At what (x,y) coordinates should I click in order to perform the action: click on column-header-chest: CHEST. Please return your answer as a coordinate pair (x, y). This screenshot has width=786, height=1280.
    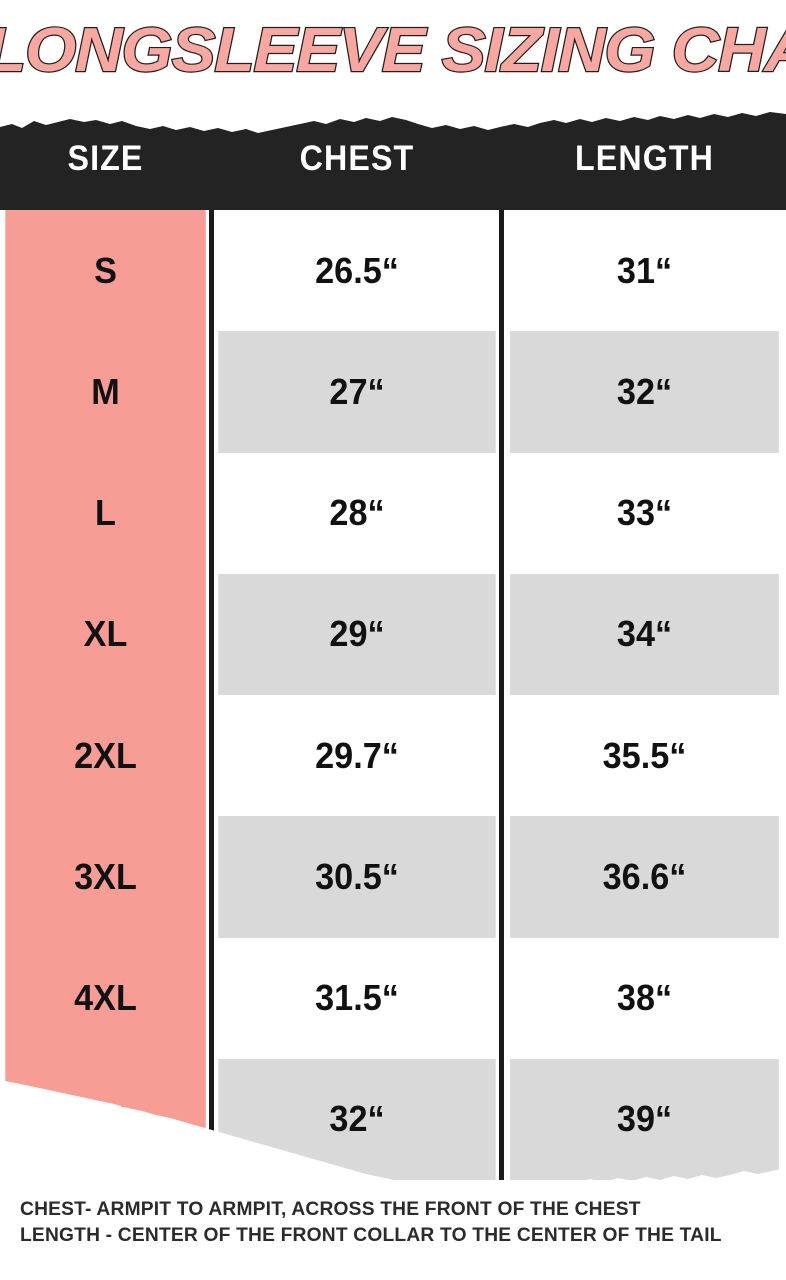
    Looking at the image, I should click on (357, 158).